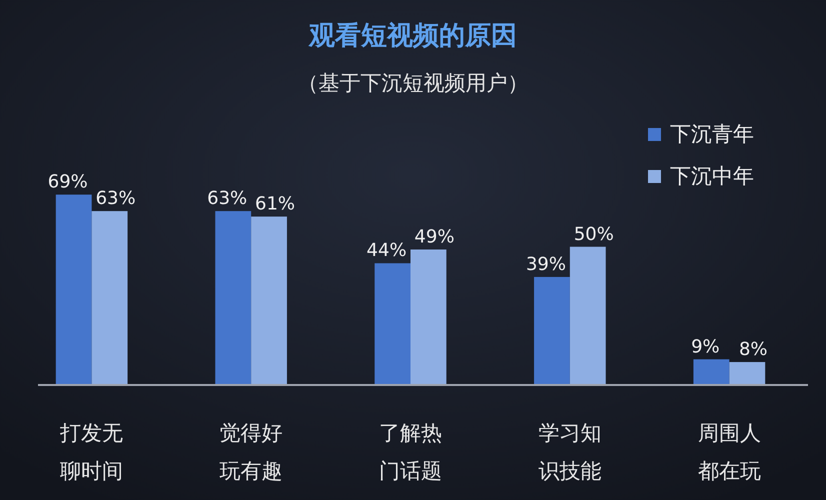  What do you see at coordinates (413, 36) in the screenshot?
I see `title: 观看短视频的原因` at bounding box center [413, 36].